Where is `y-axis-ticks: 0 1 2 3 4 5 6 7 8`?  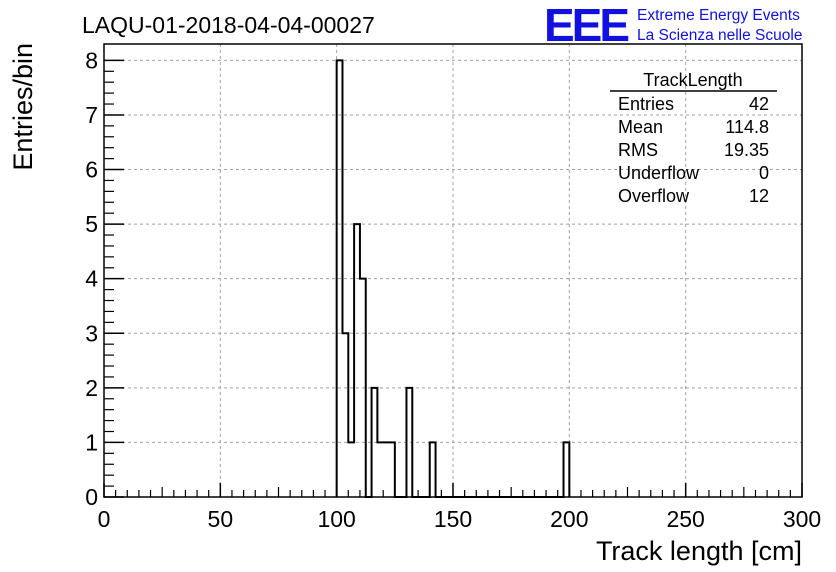
y-axis-ticks: 0 1 2 3 4 5 6 7 8 is located at coordinates (104, 278).